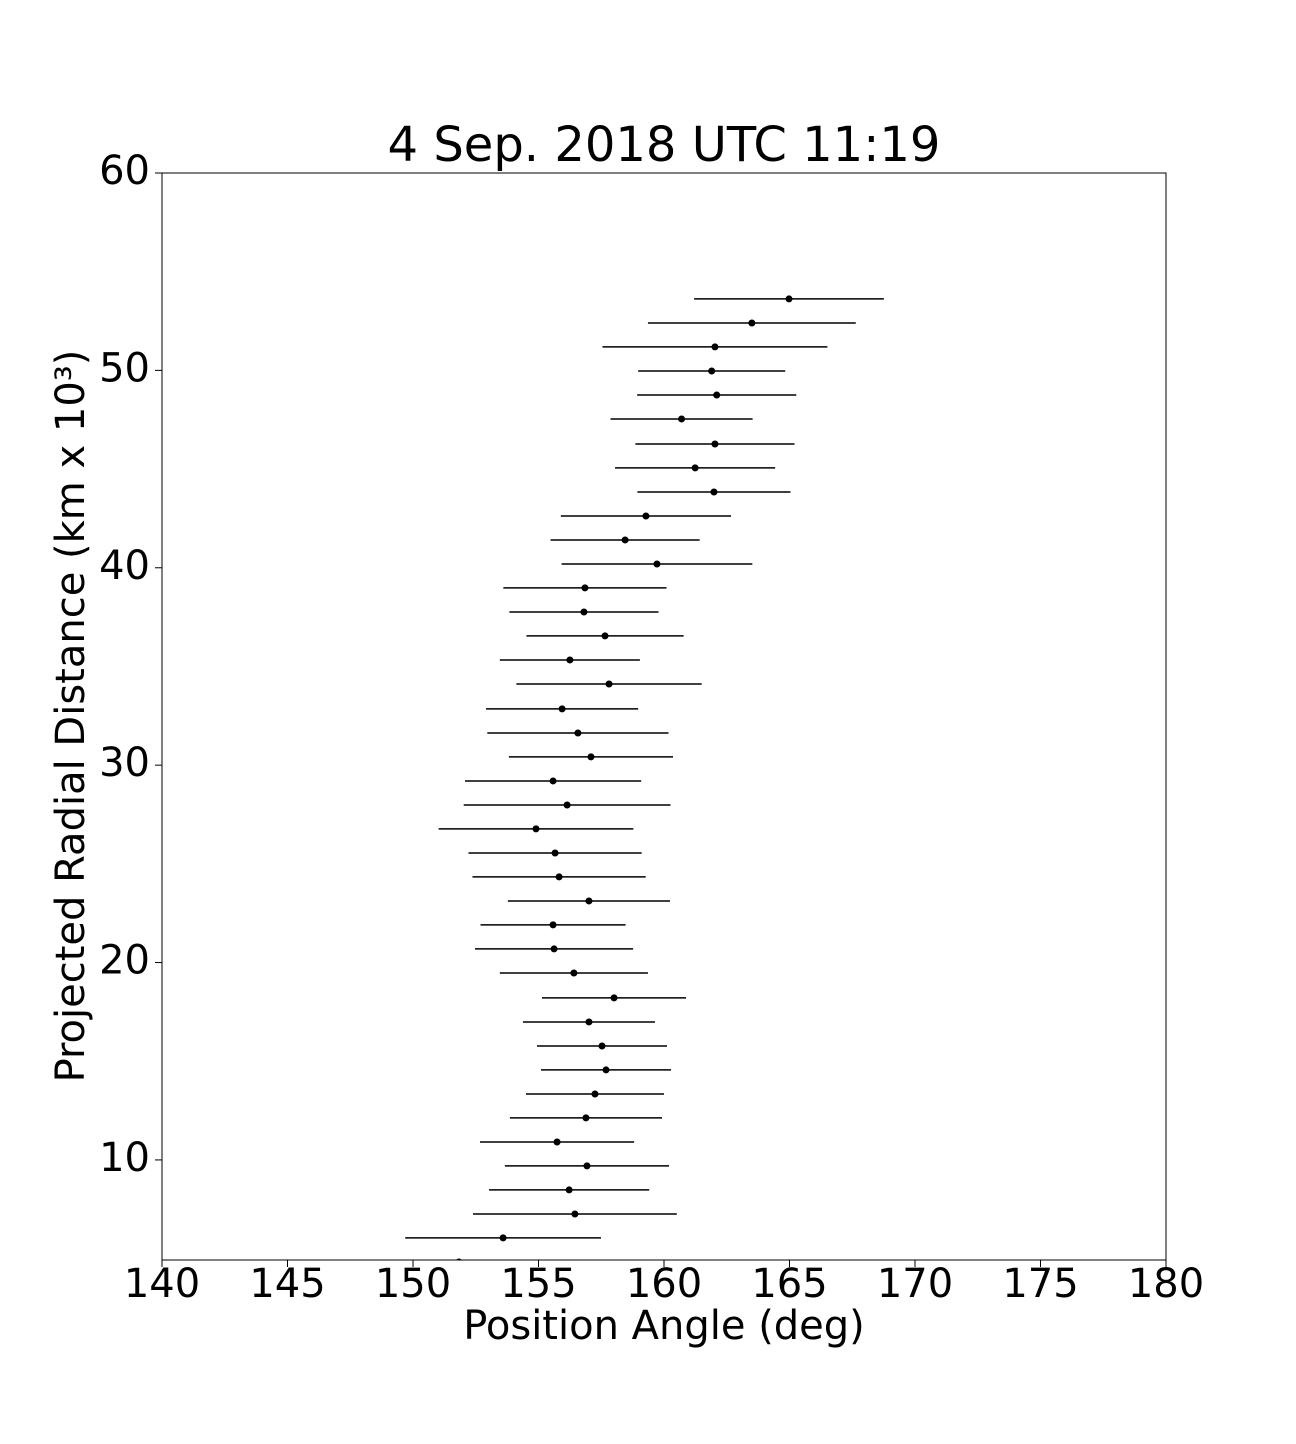 This screenshot has height=1444, width=1296. Describe the element at coordinates (538, 1284) in the screenshot. I see `x-tick-label: 155` at that location.